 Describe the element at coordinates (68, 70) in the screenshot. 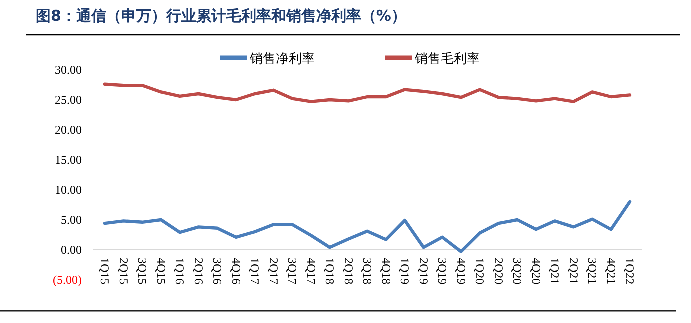

I see `y-tick-label: 30.00` at that location.